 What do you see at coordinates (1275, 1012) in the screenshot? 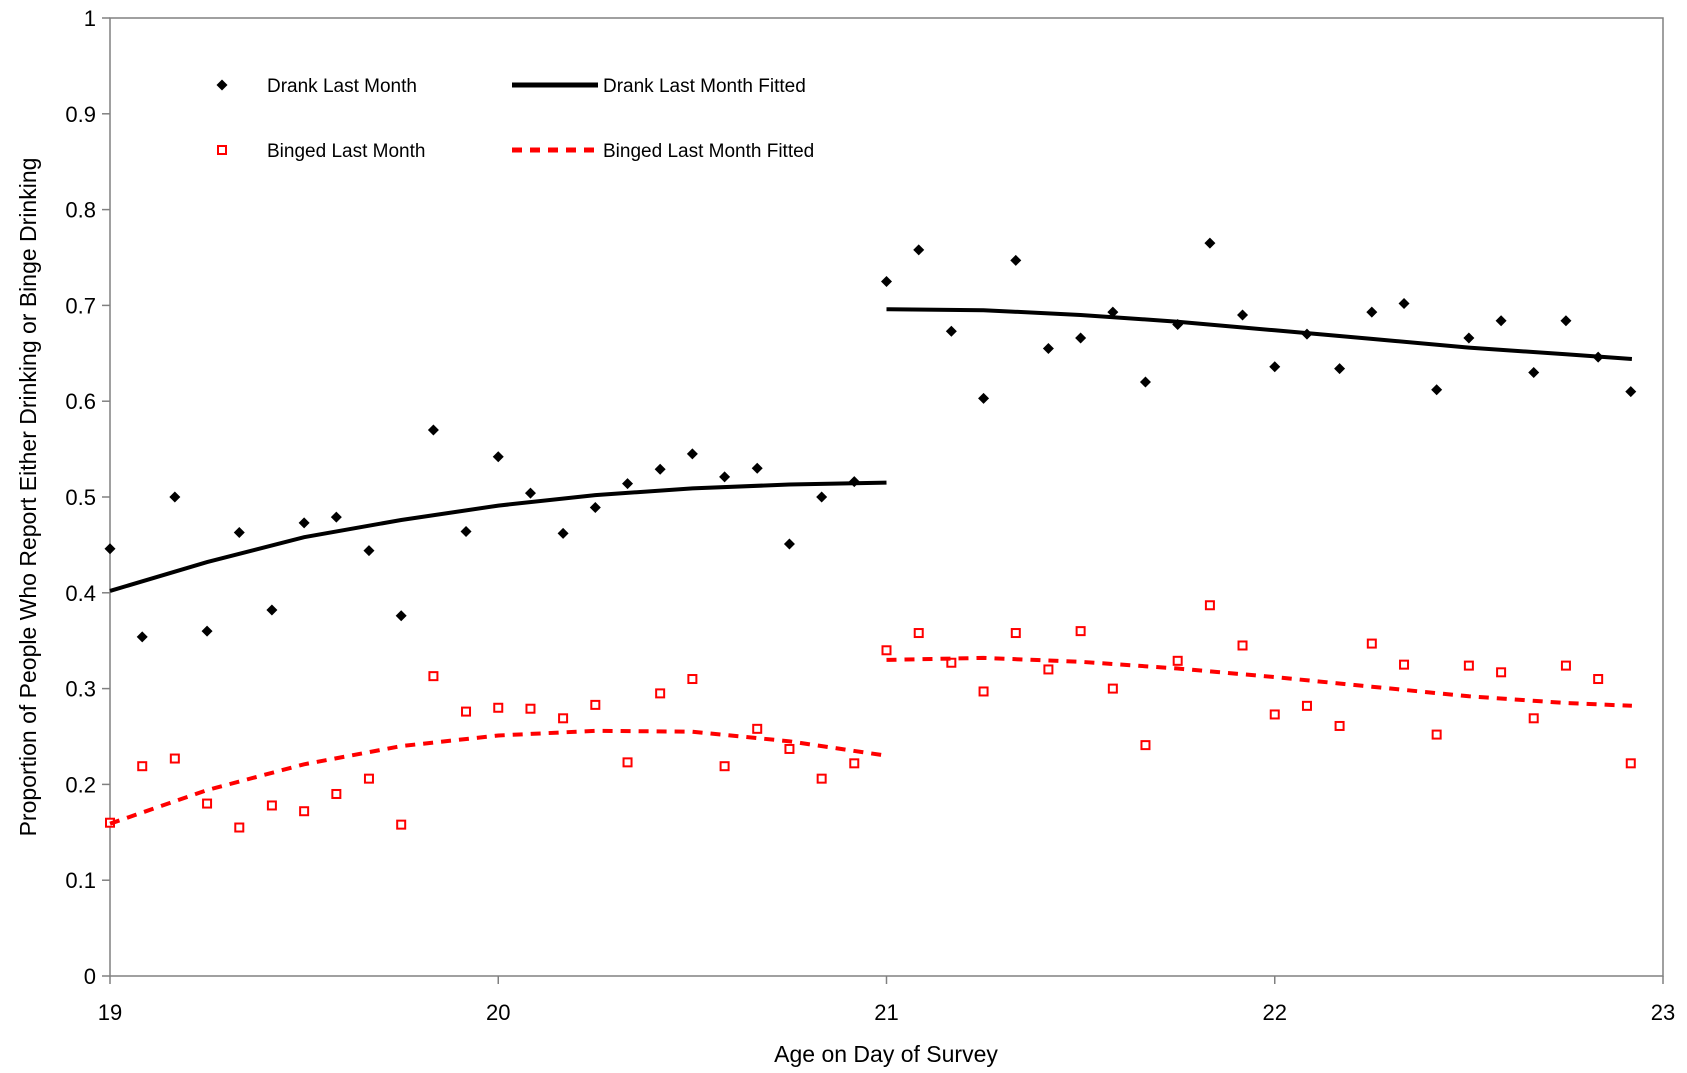
I see `x-tick-label: 22` at bounding box center [1275, 1012].